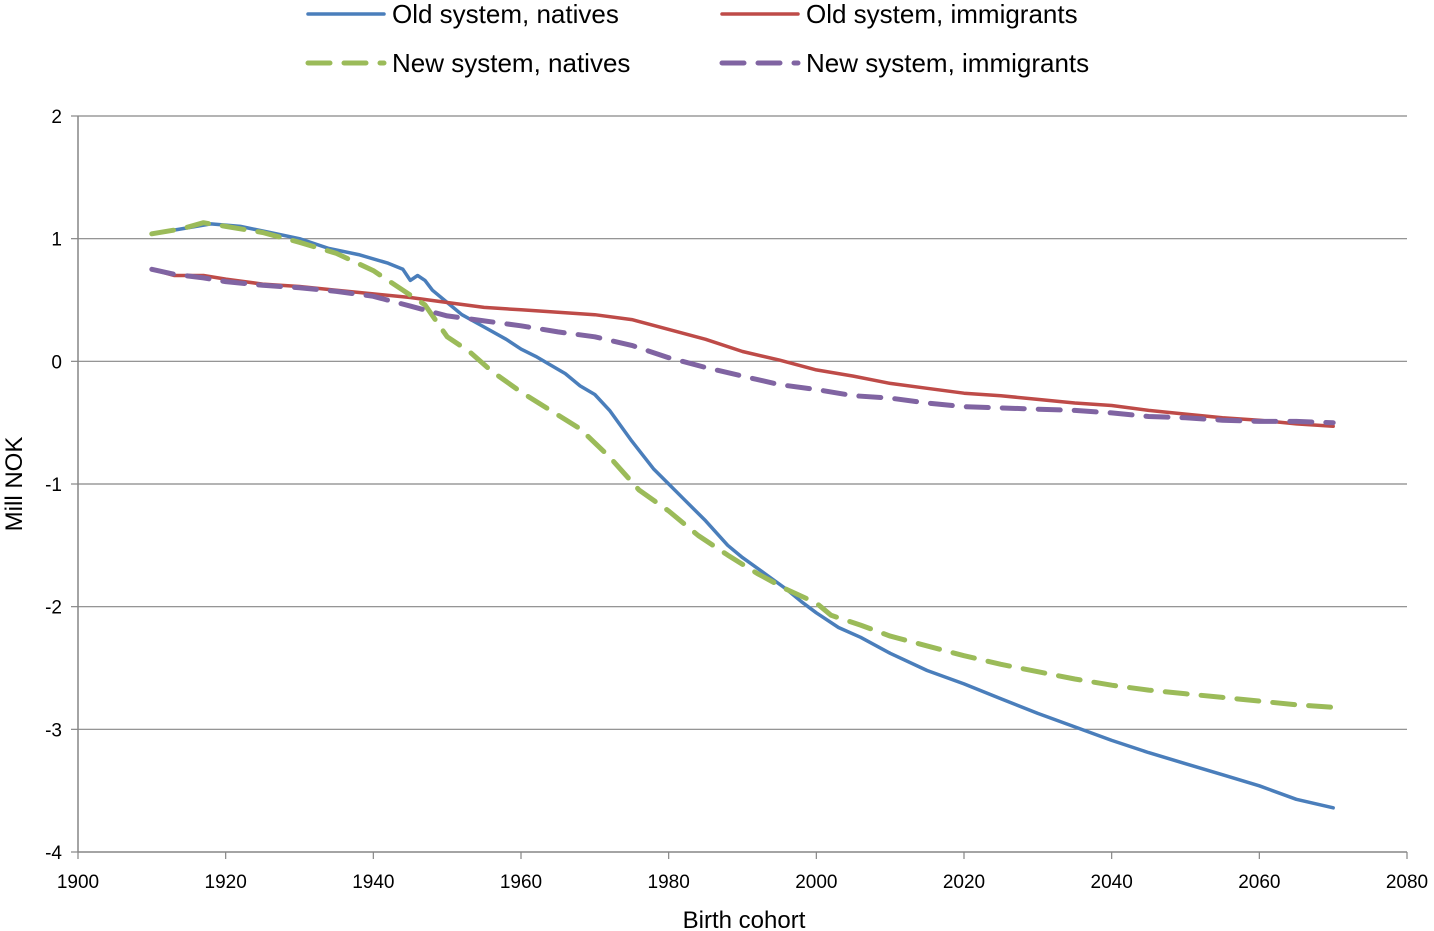 The image size is (1434, 931). What do you see at coordinates (53, 608) in the screenshot?
I see `y-tick-label: -2` at bounding box center [53, 608].